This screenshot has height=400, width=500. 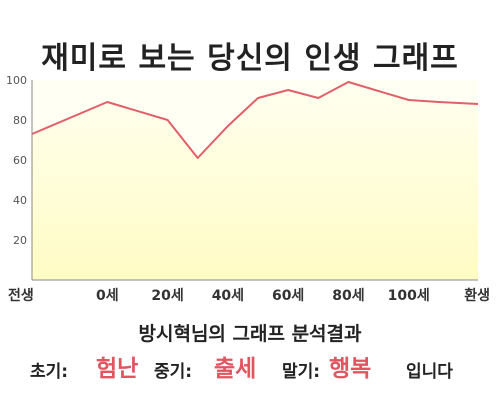 I want to click on y-tick-label: 100, so click(x=16, y=80).